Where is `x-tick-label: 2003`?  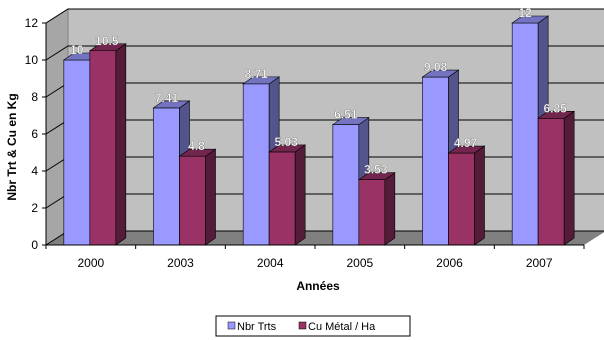
x-tick-label: 2003 is located at coordinates (180, 263).